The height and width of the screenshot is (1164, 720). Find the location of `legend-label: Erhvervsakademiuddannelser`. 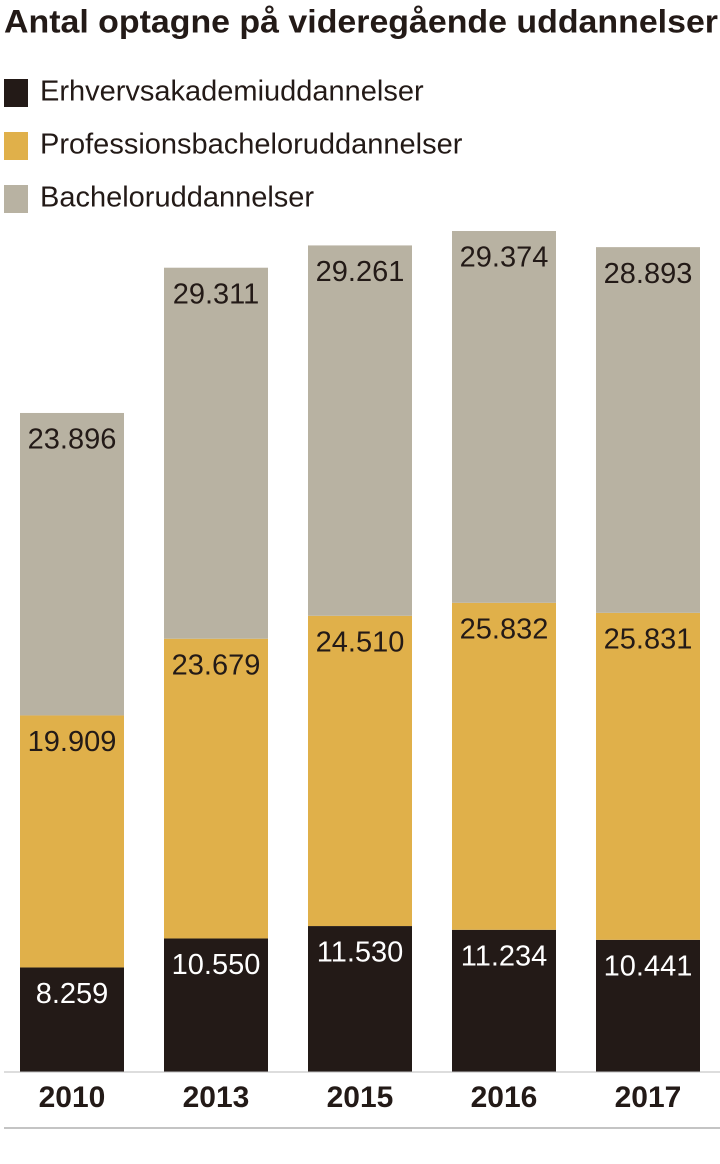

legend-label: Erhvervsakademiuddannelser is located at coordinates (232, 92).